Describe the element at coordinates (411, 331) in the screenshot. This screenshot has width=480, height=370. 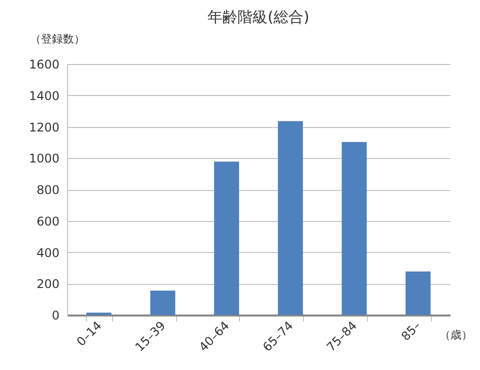
I see `x-tick-label: 85–` at that location.